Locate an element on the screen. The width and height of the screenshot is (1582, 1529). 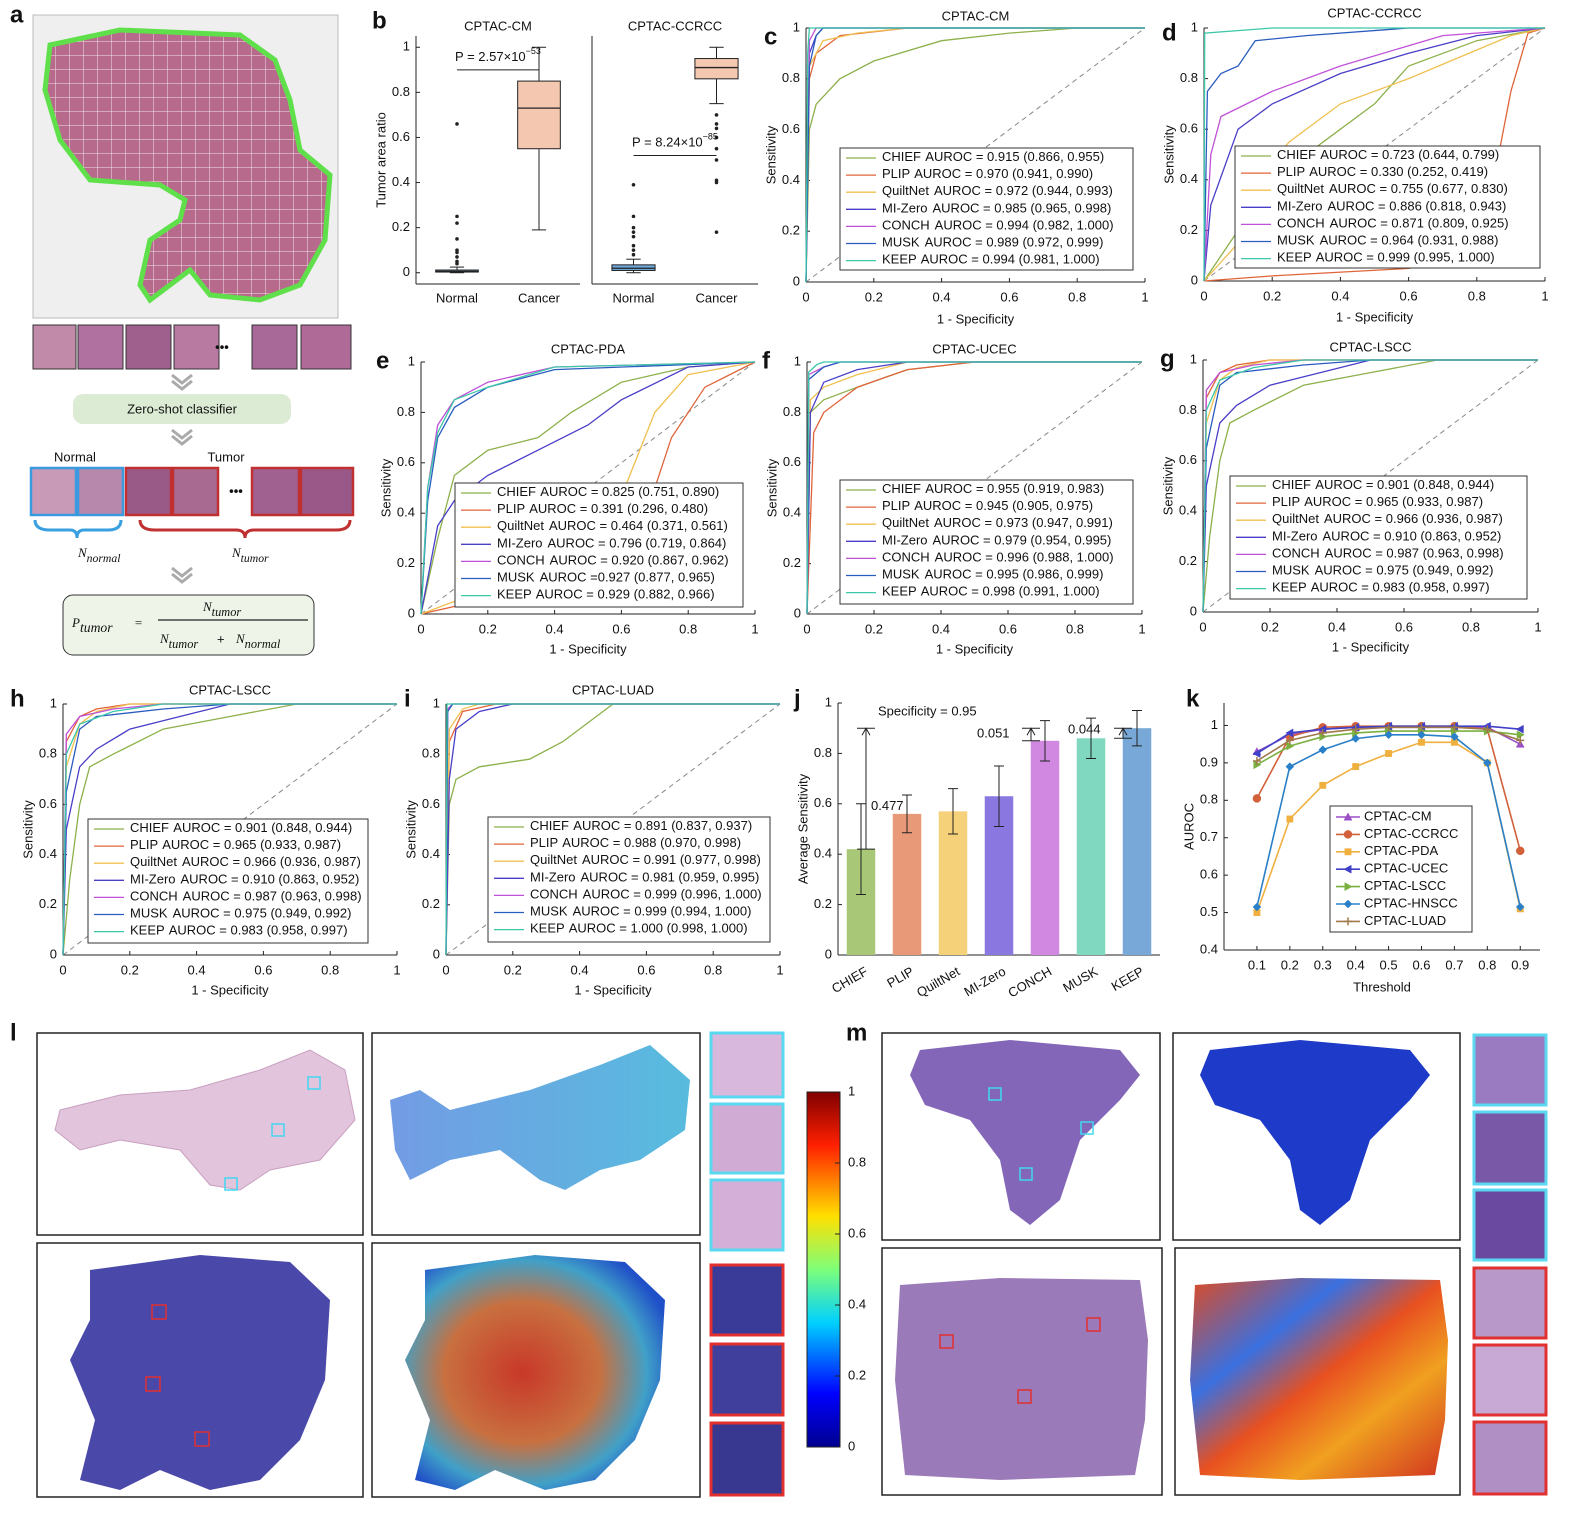
formula-den2-sub: normal is located at coordinates (263, 644).